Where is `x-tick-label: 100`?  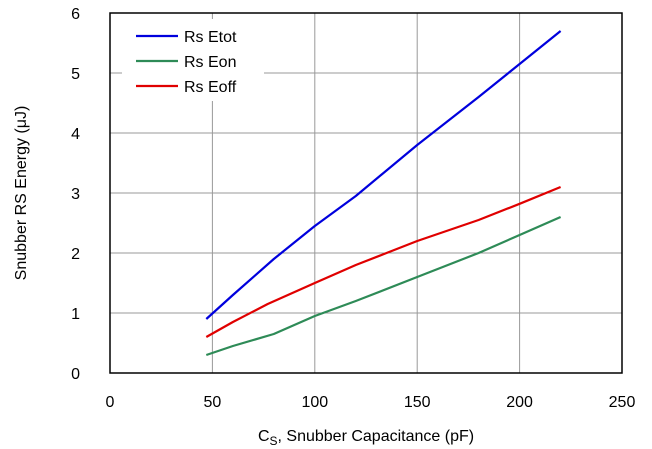 x-tick-label: 100 is located at coordinates (314, 402).